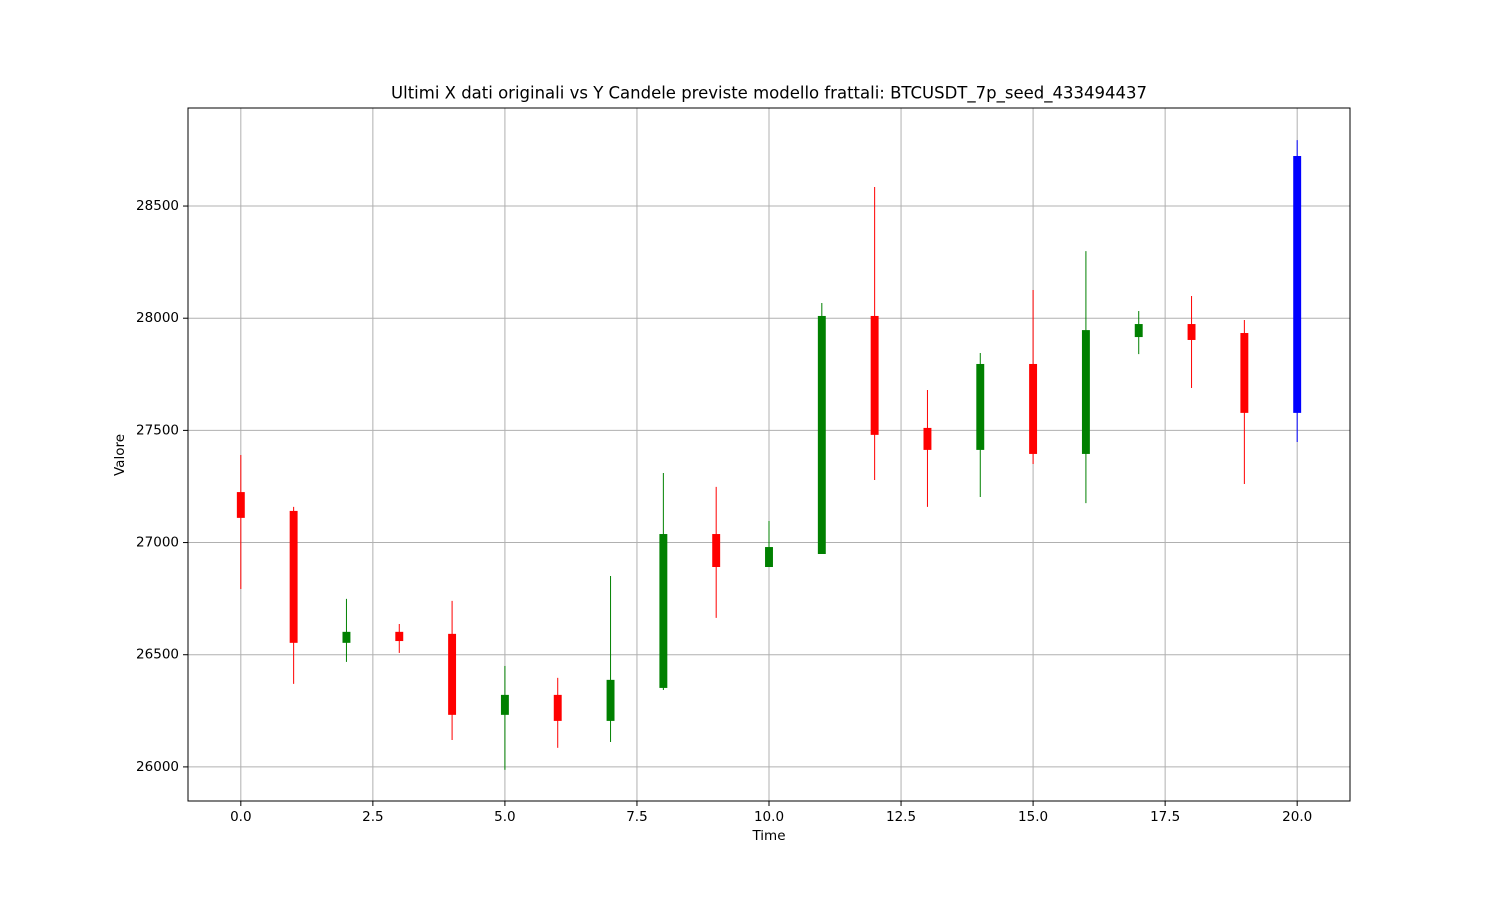  What do you see at coordinates (157, 318) in the screenshot?
I see `y-tick-label: 28000` at bounding box center [157, 318].